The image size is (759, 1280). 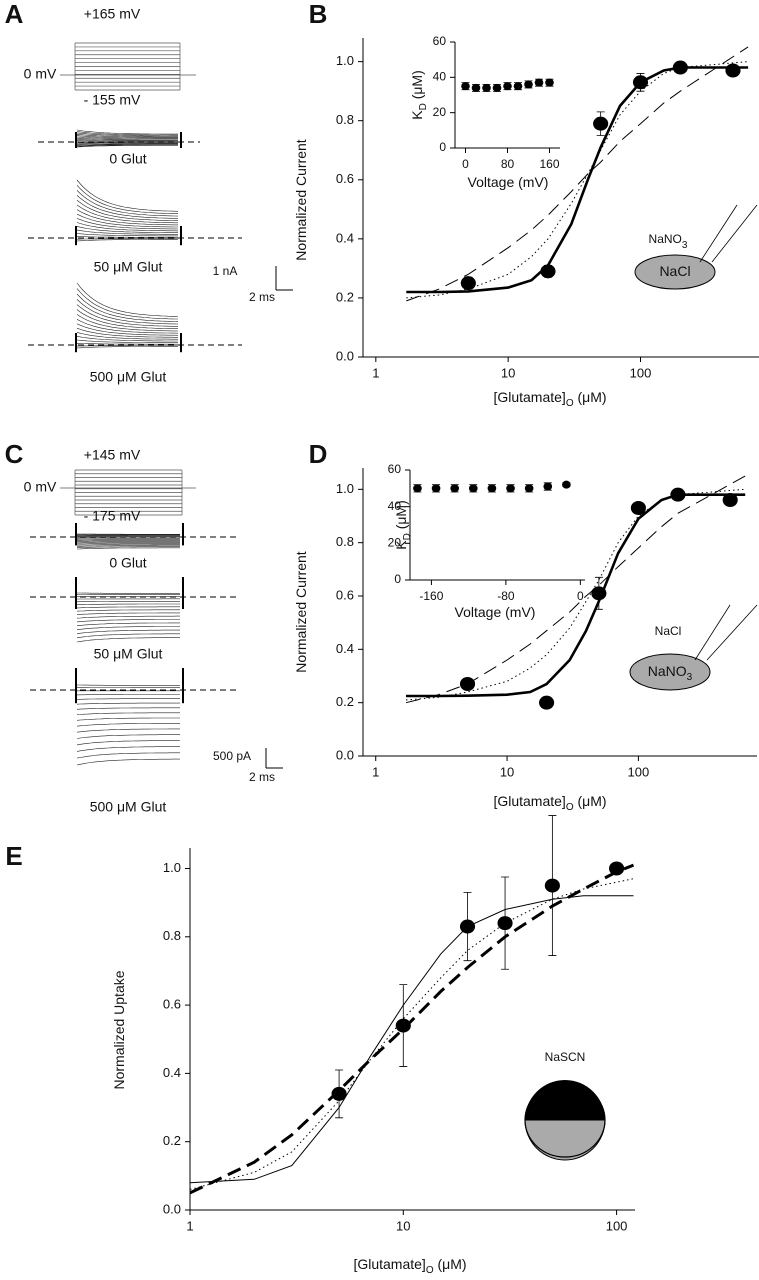 I want to click on text-part: NaNO, so click(x=667, y=671).